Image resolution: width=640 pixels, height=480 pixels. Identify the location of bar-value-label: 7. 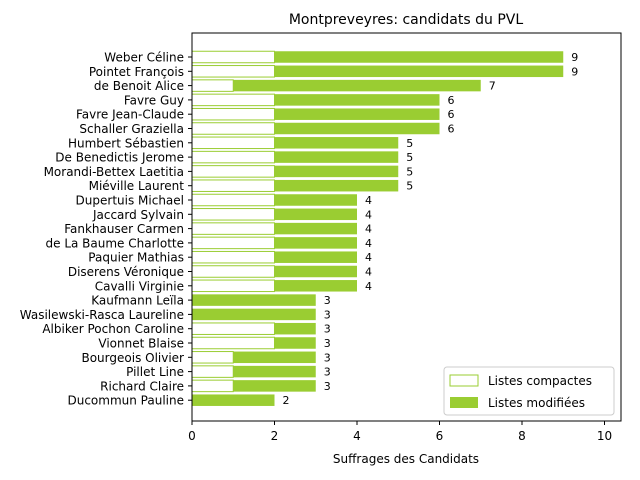
(492, 86).